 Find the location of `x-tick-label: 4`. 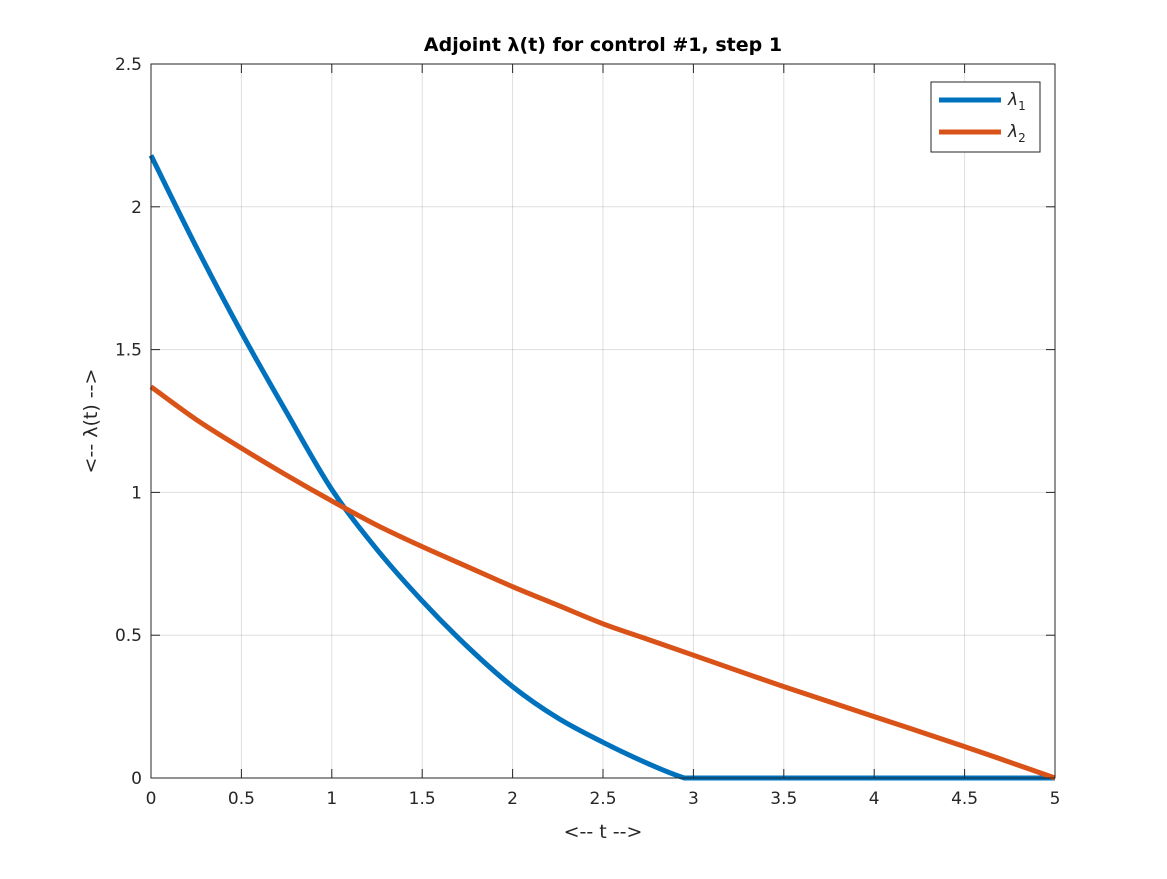

x-tick-label: 4 is located at coordinates (874, 799).